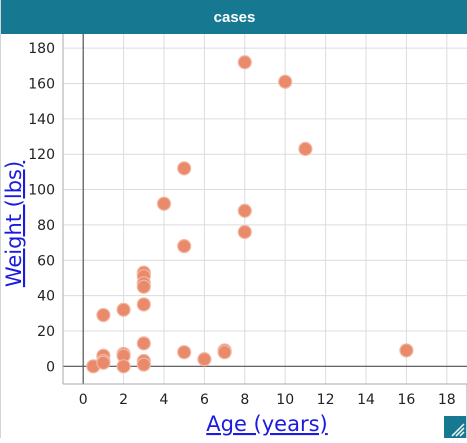  I want to click on window-titlebar: cases, so click(234, 17).